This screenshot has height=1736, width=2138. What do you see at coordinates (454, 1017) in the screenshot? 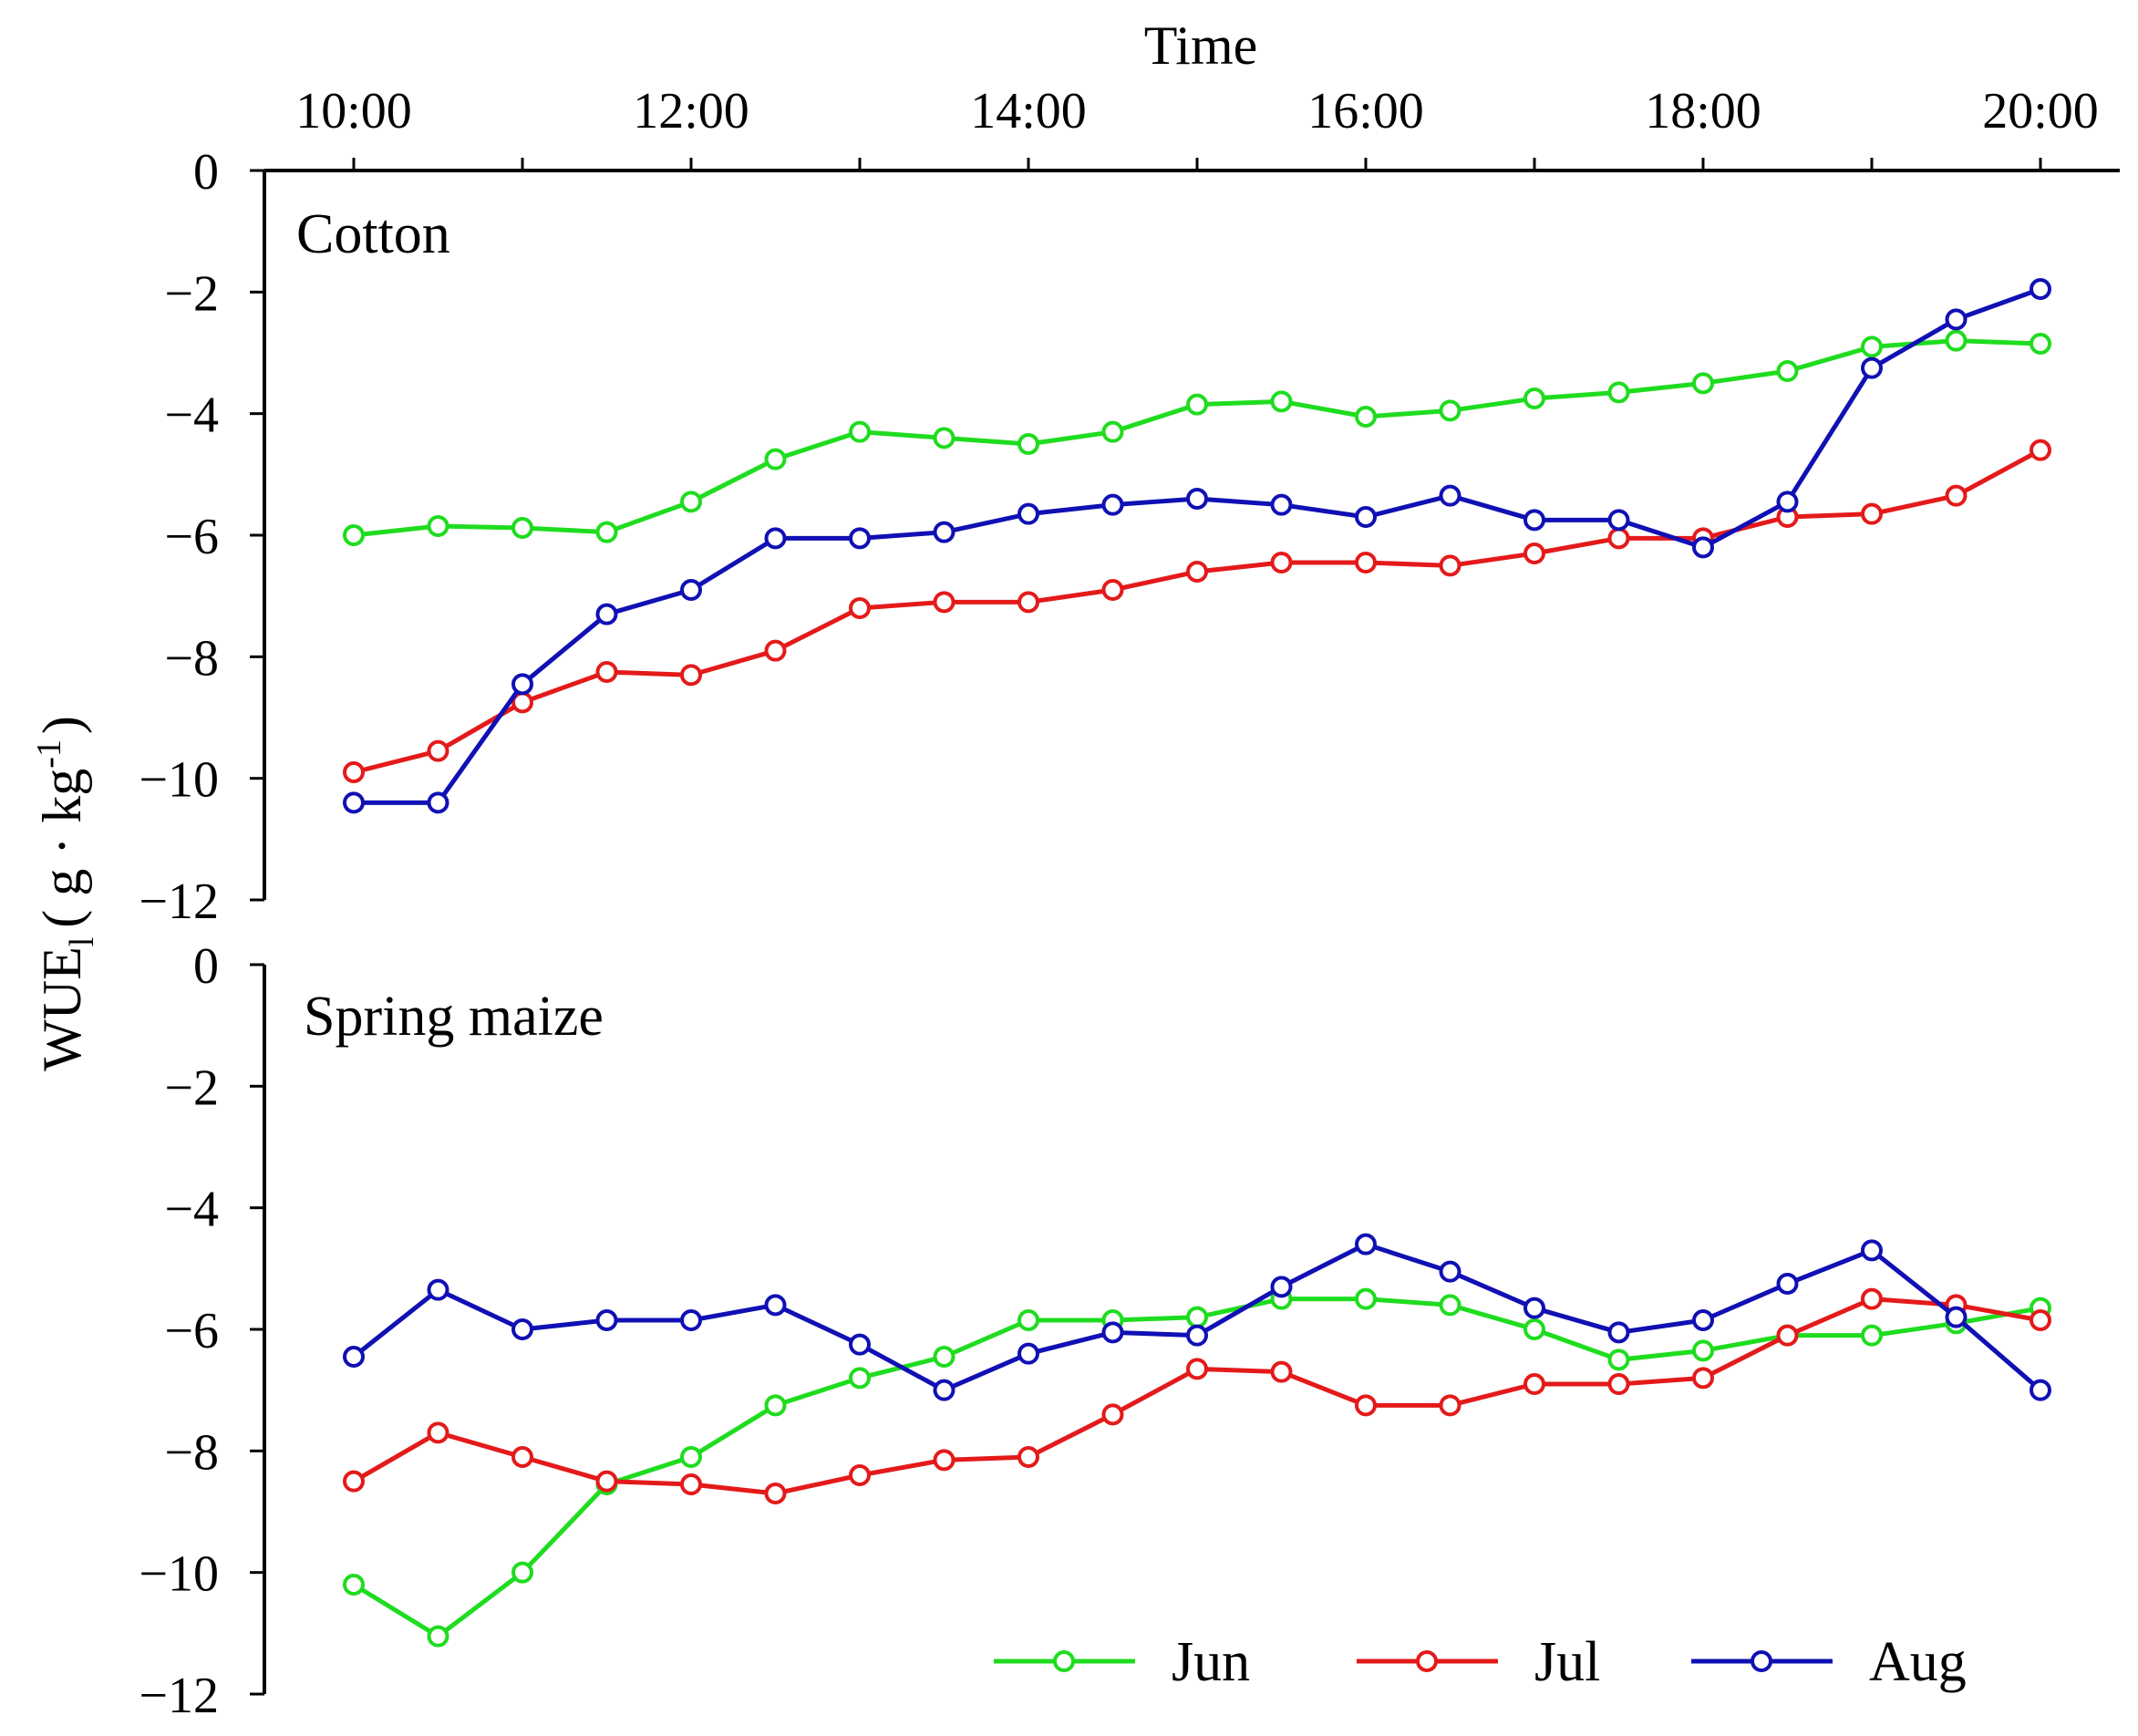
I see `panel-label: Spring maize` at bounding box center [454, 1017].